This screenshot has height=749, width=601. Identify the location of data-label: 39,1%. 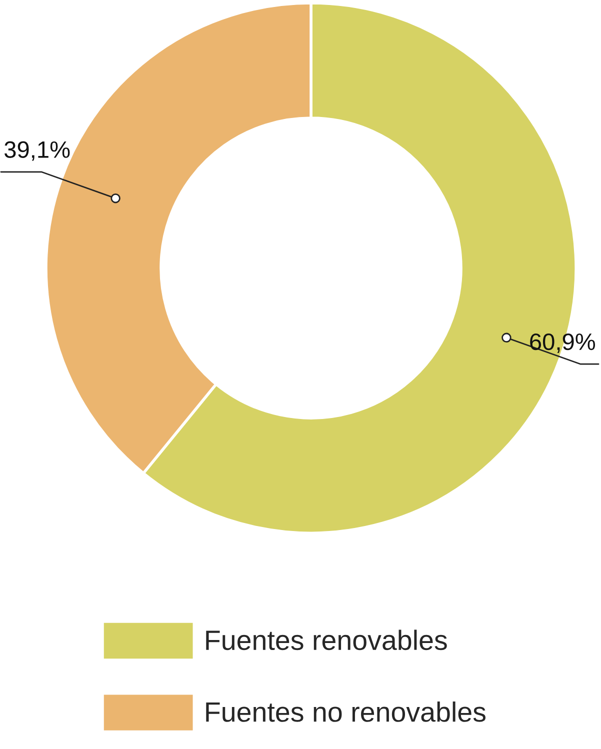
(37, 151).